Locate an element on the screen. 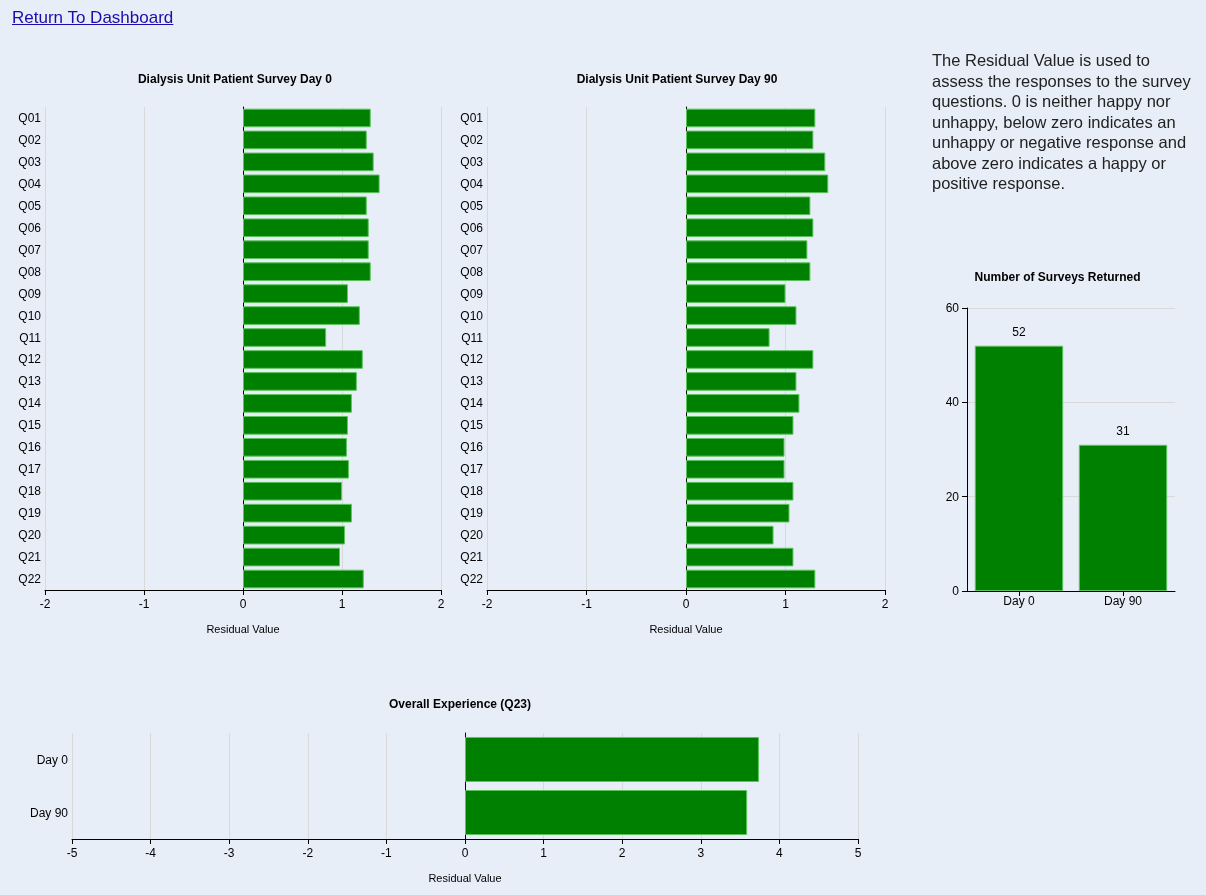  x-tick-label: -5 is located at coordinates (72, 853).